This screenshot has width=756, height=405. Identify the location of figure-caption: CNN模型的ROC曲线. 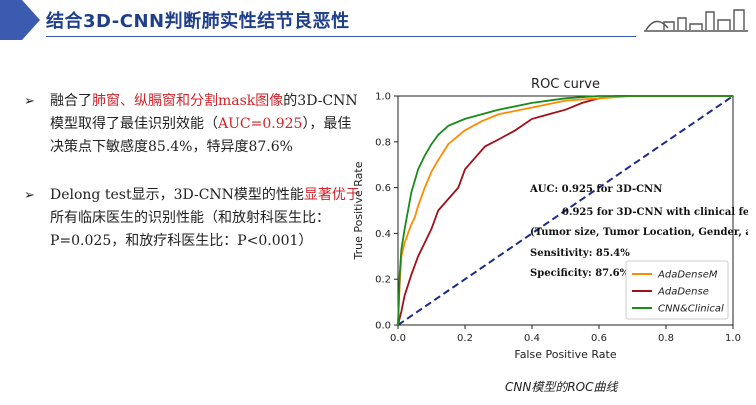
(561, 387).